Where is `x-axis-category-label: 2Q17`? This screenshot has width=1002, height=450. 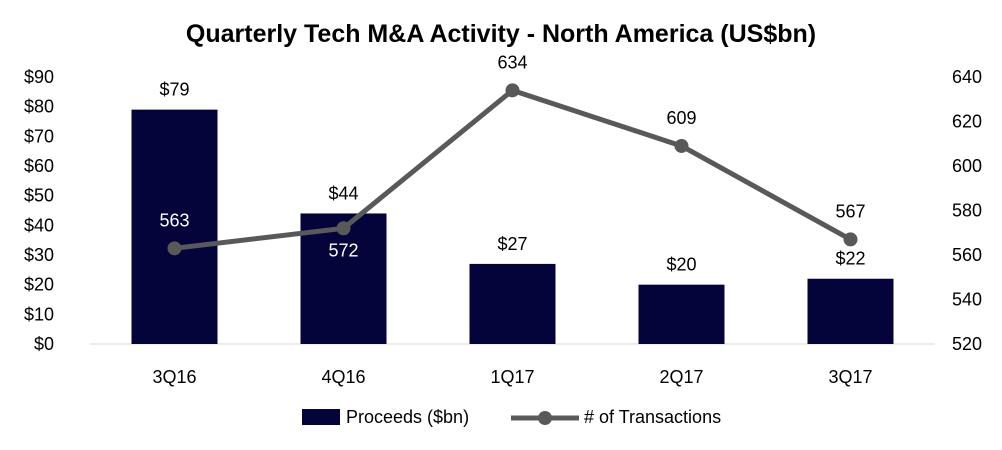
x-axis-category-label: 2Q17 is located at coordinates (681, 377).